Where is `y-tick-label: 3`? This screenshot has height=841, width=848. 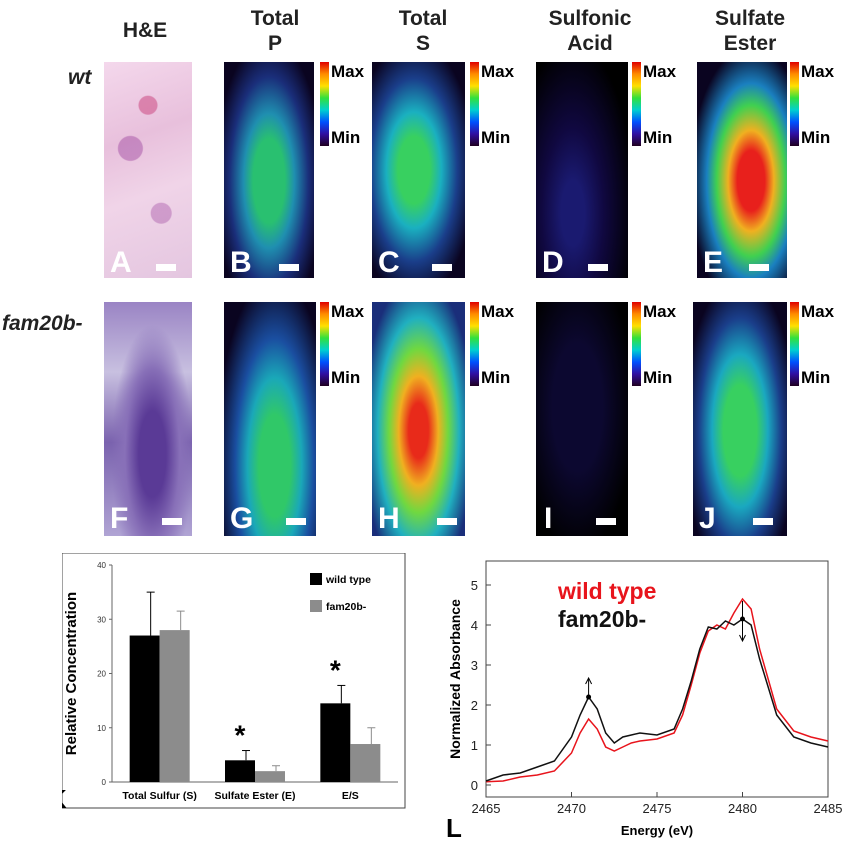
y-tick-label: 3 is located at coordinates (474, 665).